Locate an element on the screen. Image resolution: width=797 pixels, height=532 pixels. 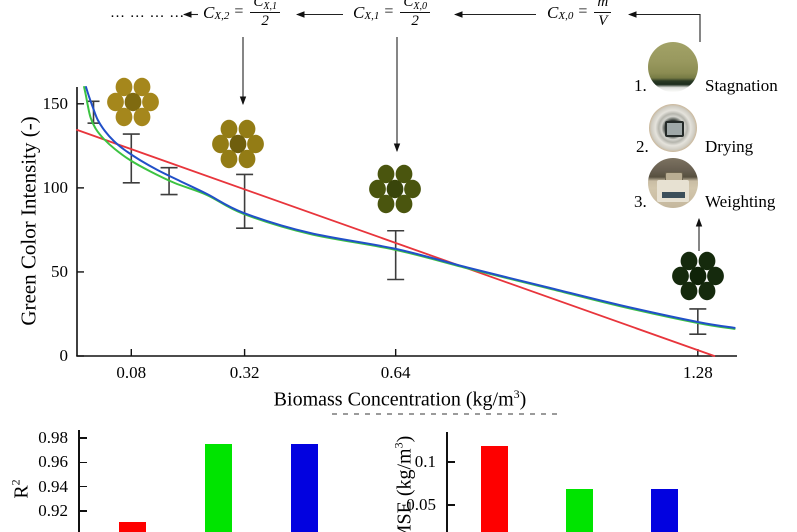
fraction-numerator: CX,0 is located at coordinates (415, 6).